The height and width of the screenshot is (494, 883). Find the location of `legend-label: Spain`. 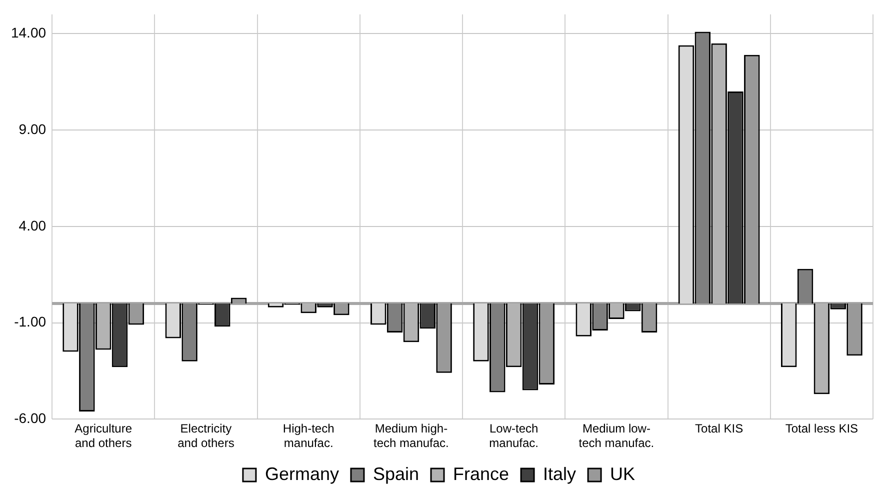

legend-label: Spain is located at coordinates (396, 474).